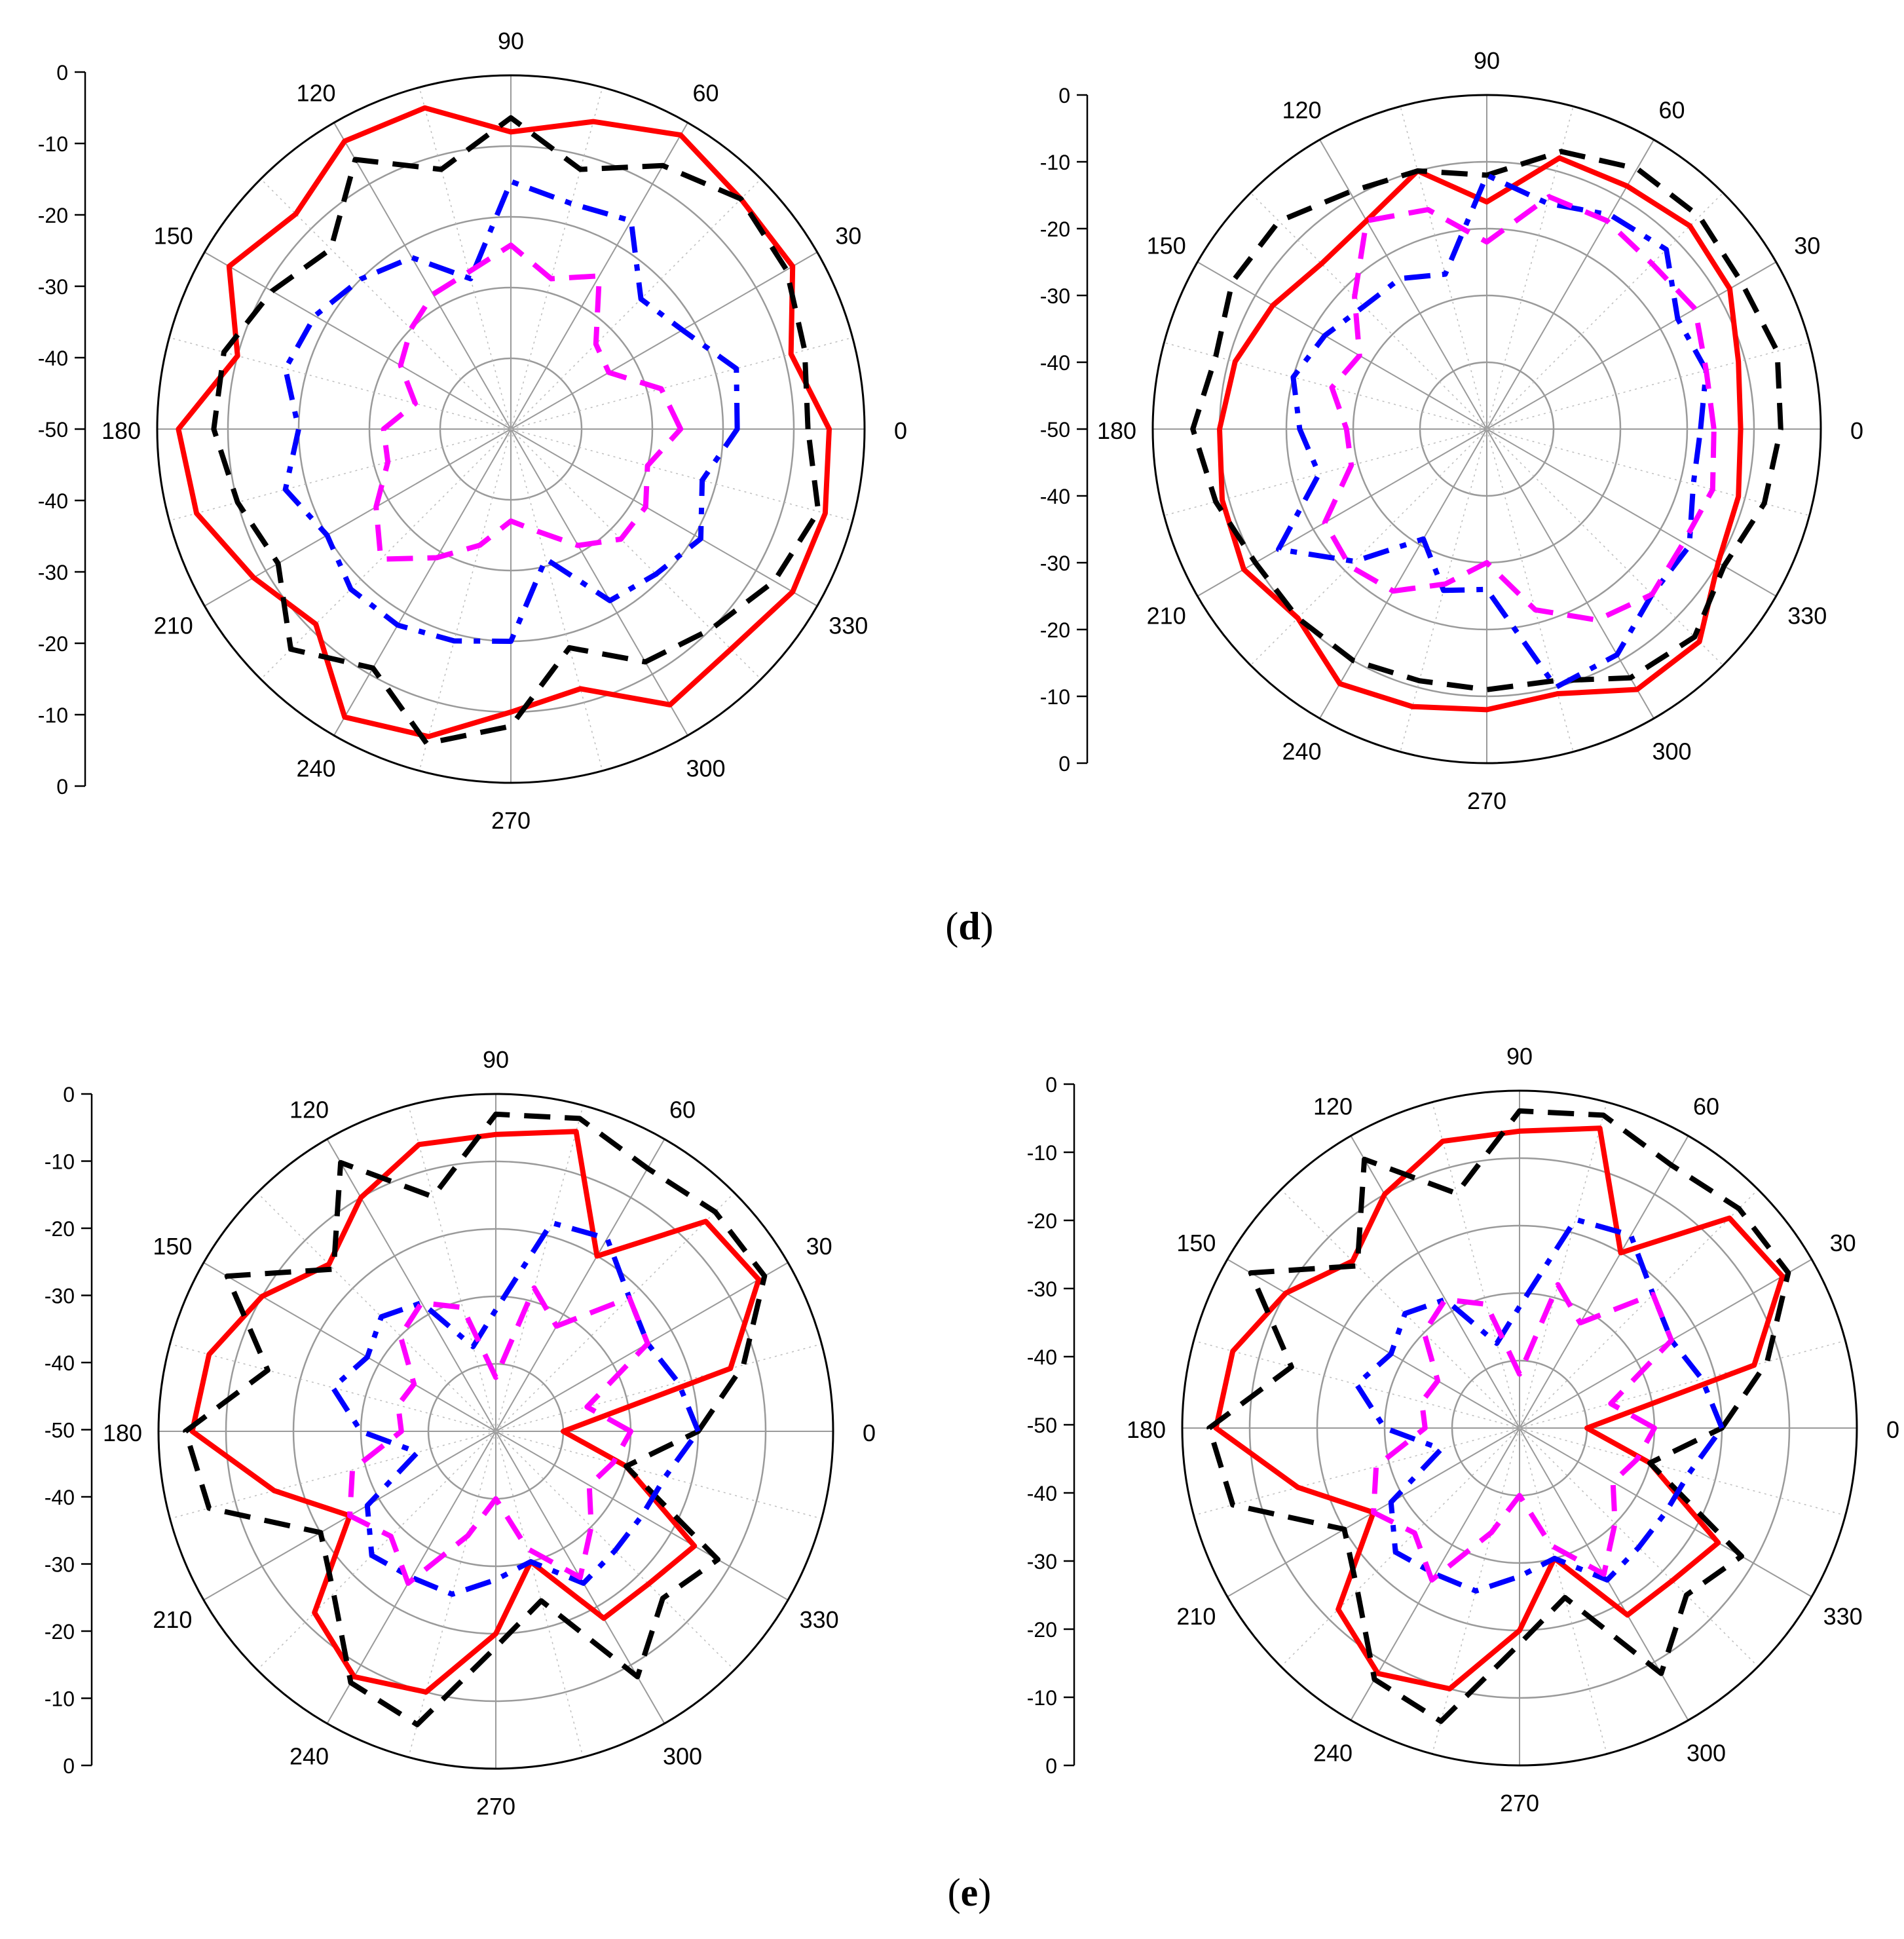  I want to click on radial-scale-axis: 0 -10 -20 -30 -40 -50 -40 -30 -20 -10 0, so click(1064, 430).